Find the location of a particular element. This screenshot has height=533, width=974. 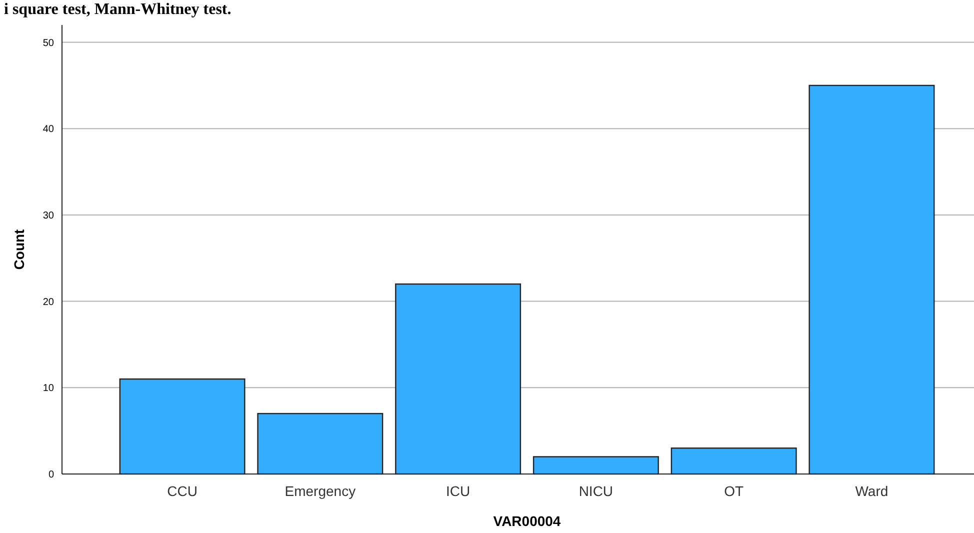

x-tick-label: CCU is located at coordinates (182, 491).